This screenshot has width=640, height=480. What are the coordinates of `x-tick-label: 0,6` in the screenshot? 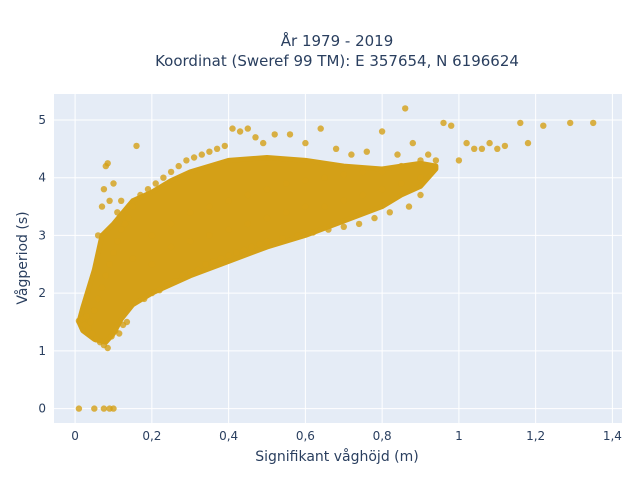 It's located at (305, 436).